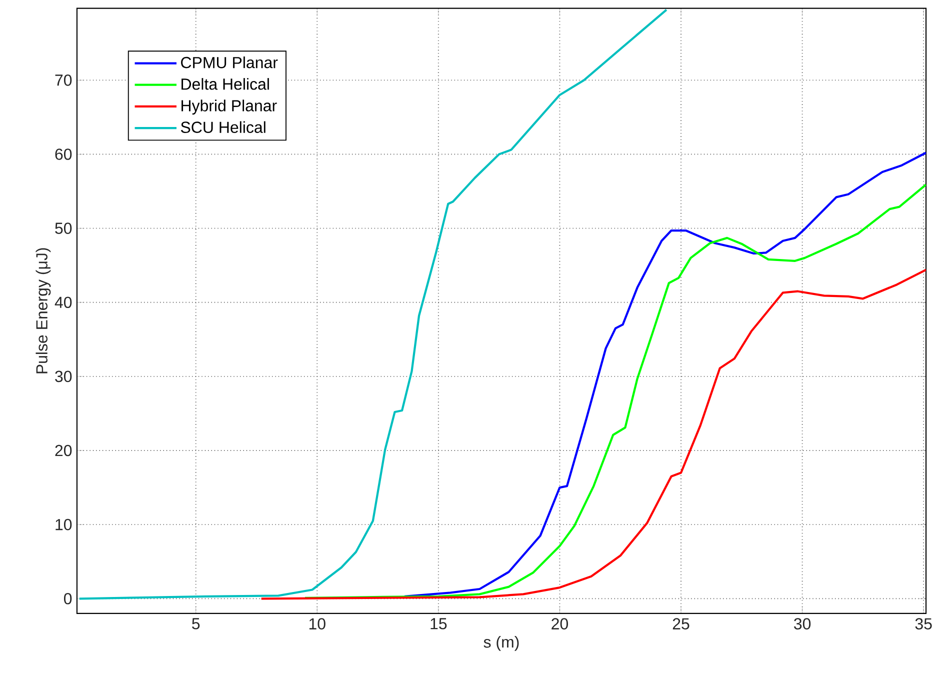 This screenshot has height=678, width=933. I want to click on y-tick-label: 0, so click(68, 598).